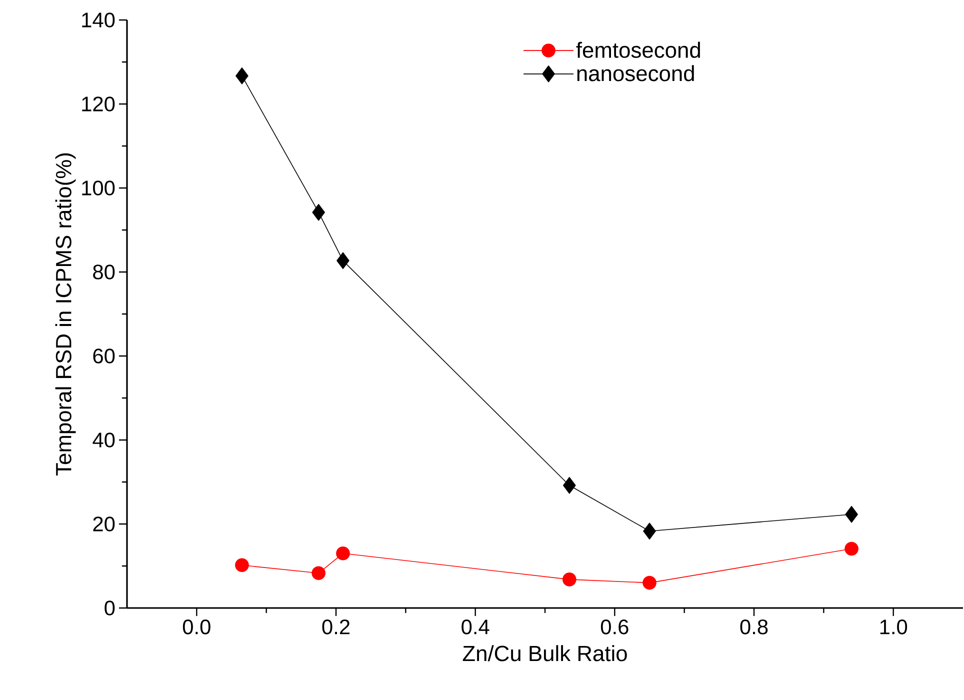 This screenshot has height=700, width=964. Describe the element at coordinates (98, 188) in the screenshot. I see `y-tick-label: 100` at that location.